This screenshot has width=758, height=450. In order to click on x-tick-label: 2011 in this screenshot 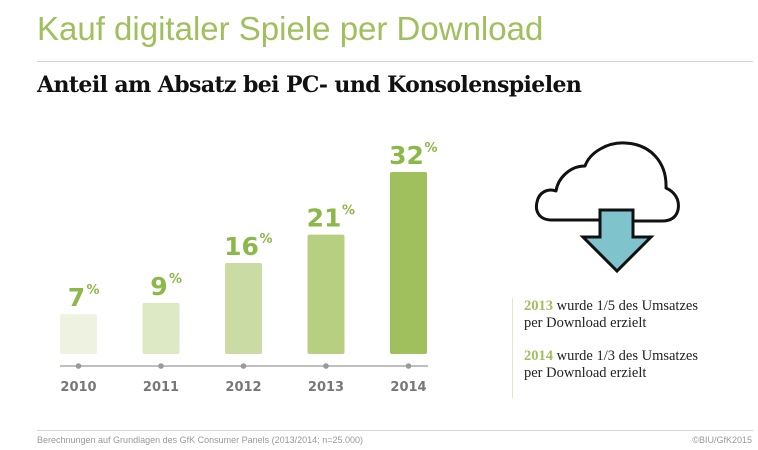, I will do `click(161, 387)`.